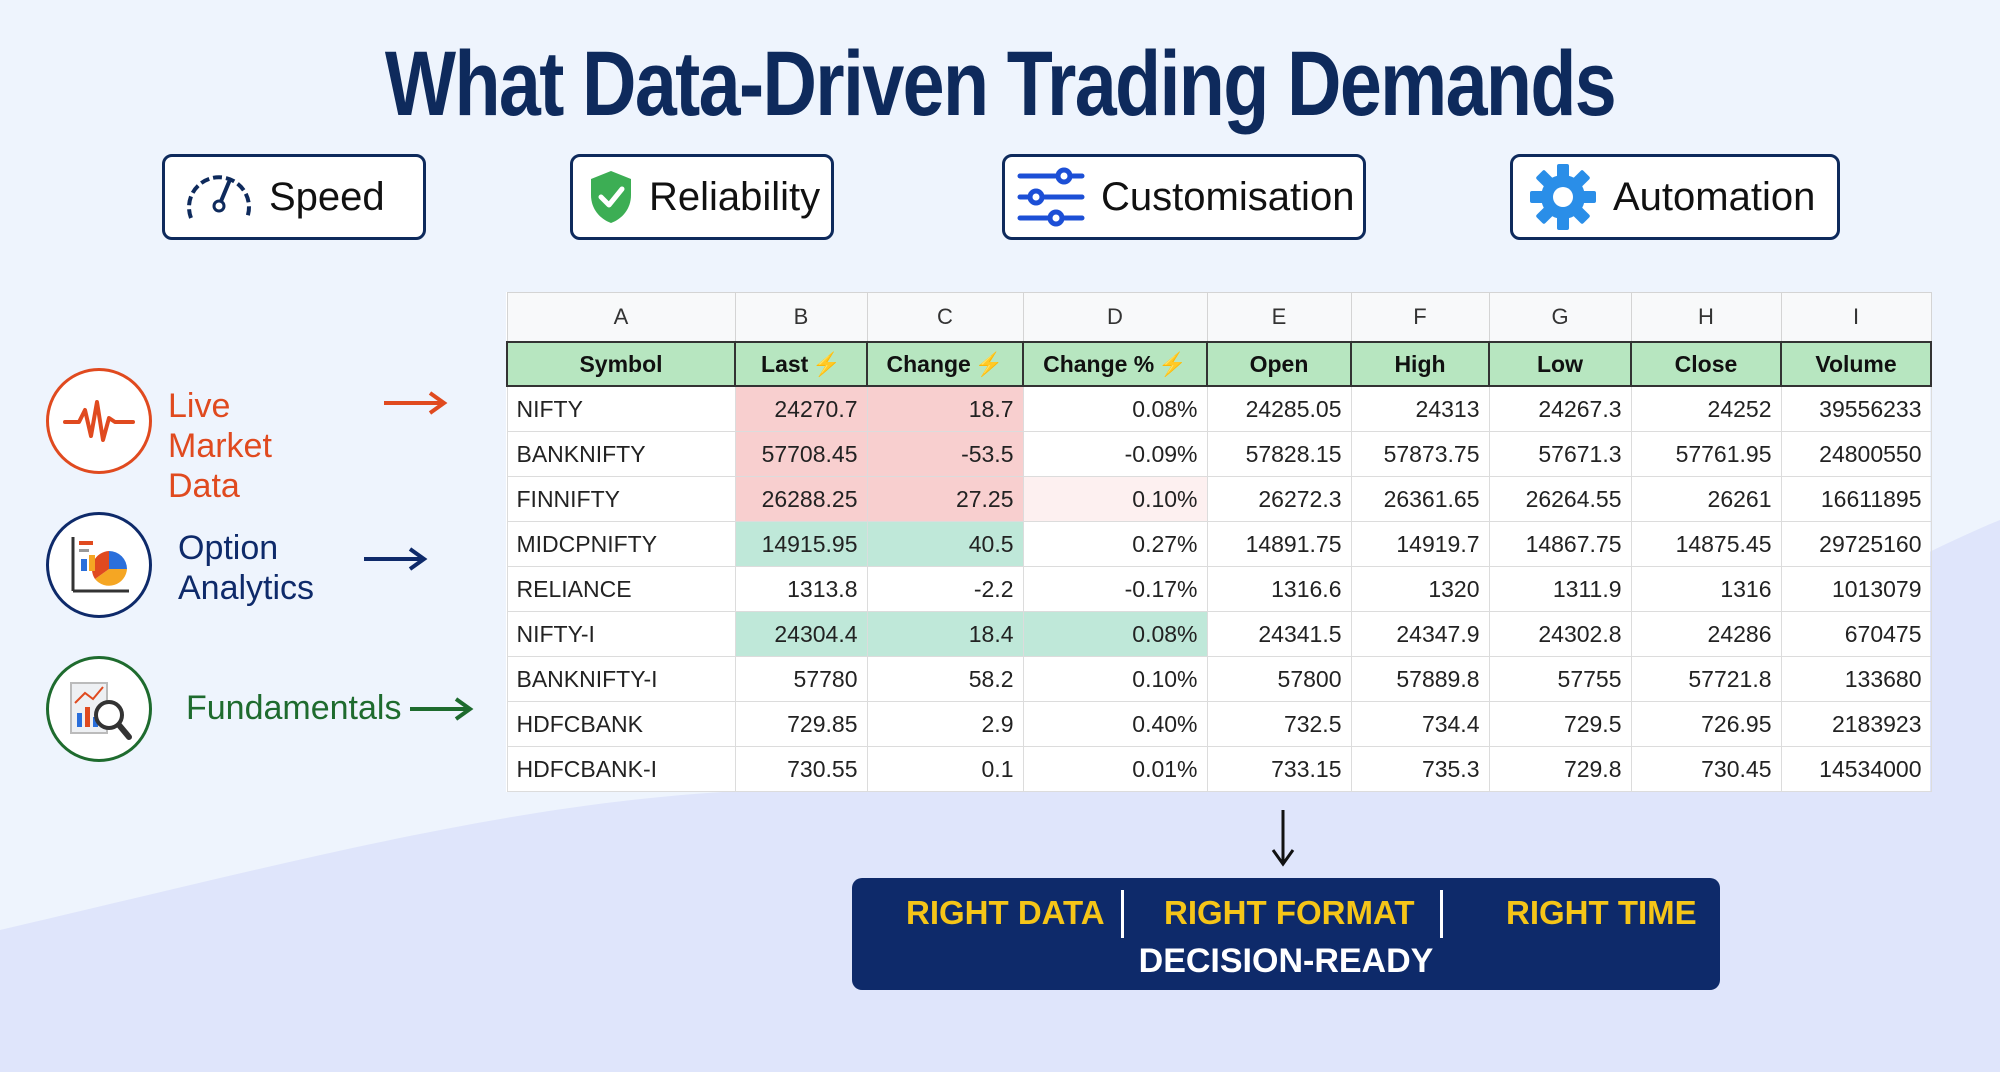 Image resolution: width=2000 pixels, height=1072 pixels. Describe the element at coordinates (801, 769) in the screenshot. I see `table-cell: 730.55` at that location.